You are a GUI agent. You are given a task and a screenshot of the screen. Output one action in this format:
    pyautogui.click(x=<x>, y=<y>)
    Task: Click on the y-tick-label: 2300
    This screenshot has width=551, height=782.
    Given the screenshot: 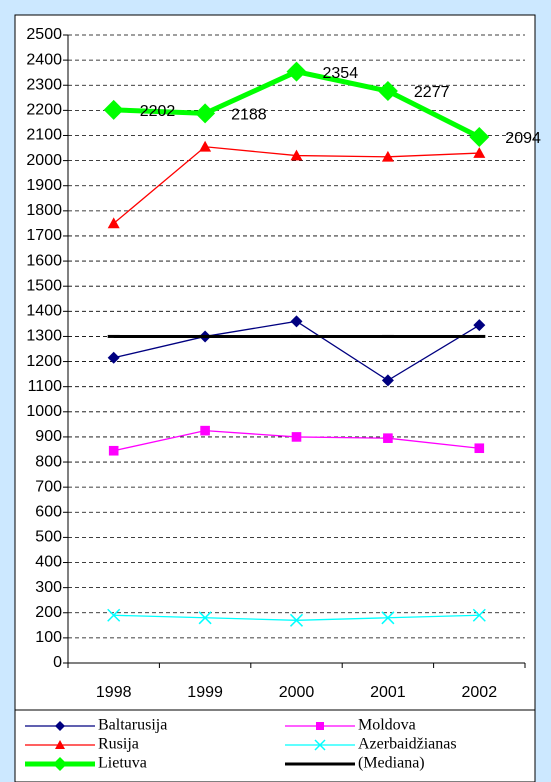 What is the action you would take?
    pyautogui.click(x=44, y=84)
    